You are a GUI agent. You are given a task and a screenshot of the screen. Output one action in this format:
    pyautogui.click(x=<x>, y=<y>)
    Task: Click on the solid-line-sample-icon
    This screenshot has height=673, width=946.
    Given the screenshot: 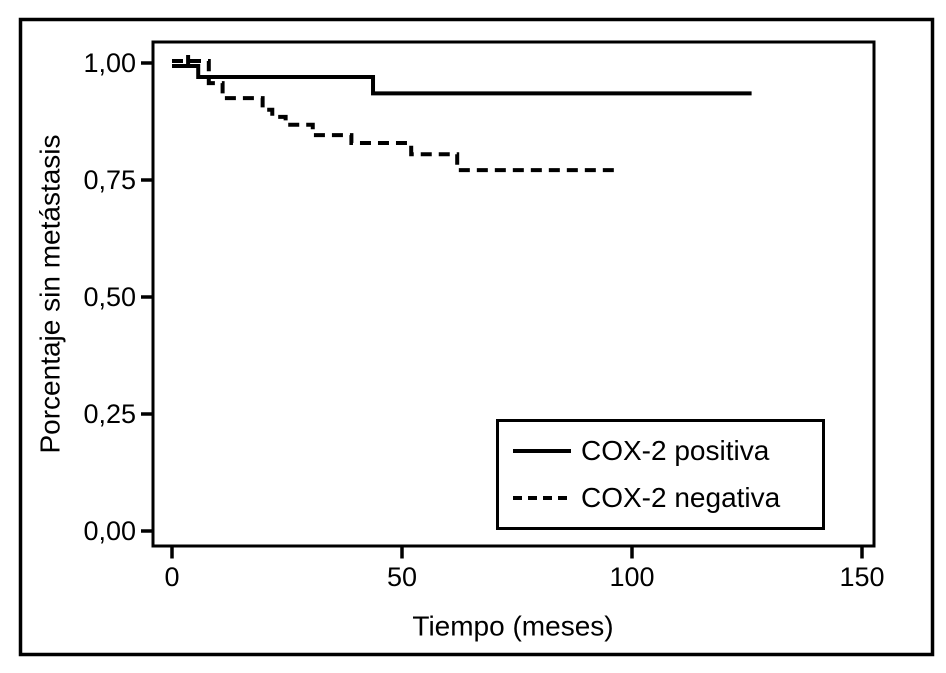 What is the action you would take?
    pyautogui.click(x=542, y=451)
    